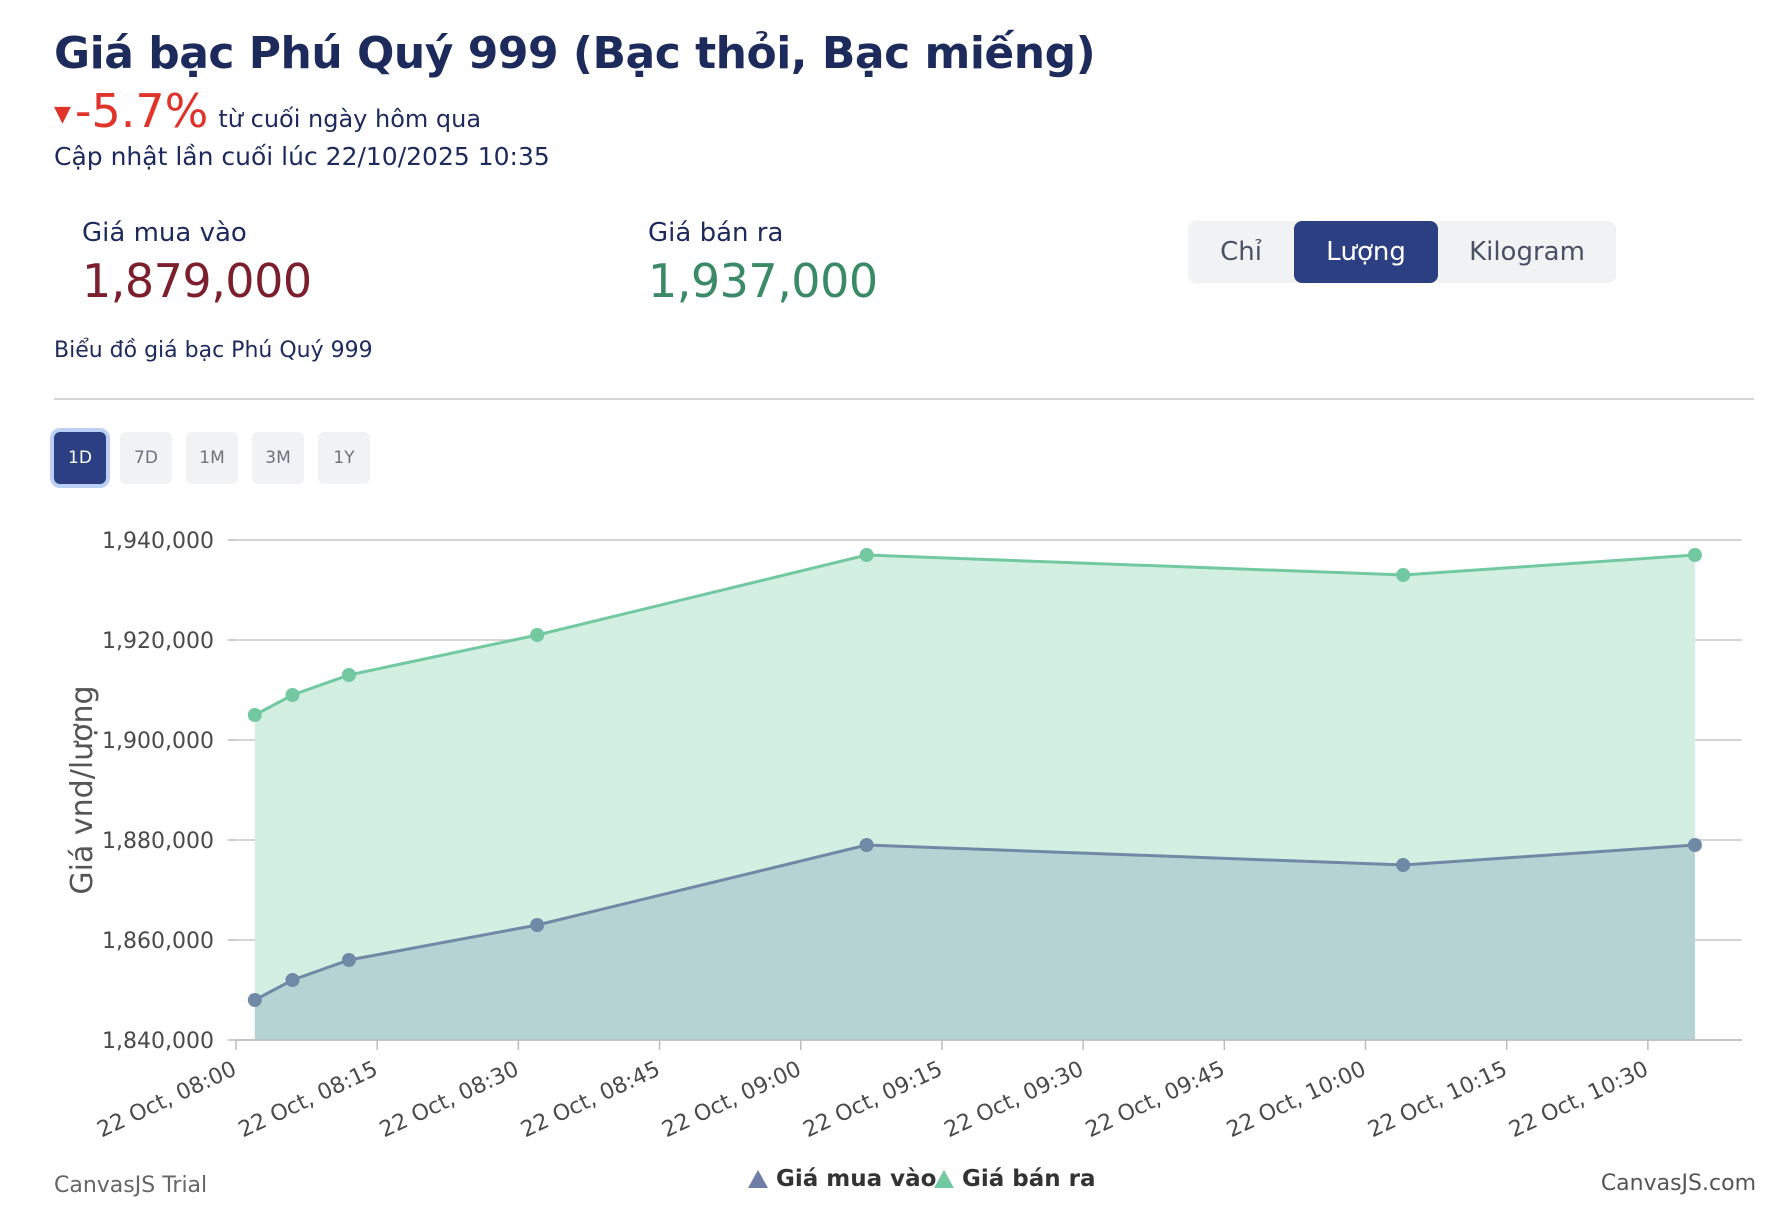 This screenshot has height=1230, width=1790. What do you see at coordinates (130, 1185) in the screenshot?
I see `credit-left: CanvasJS Trial` at bounding box center [130, 1185].